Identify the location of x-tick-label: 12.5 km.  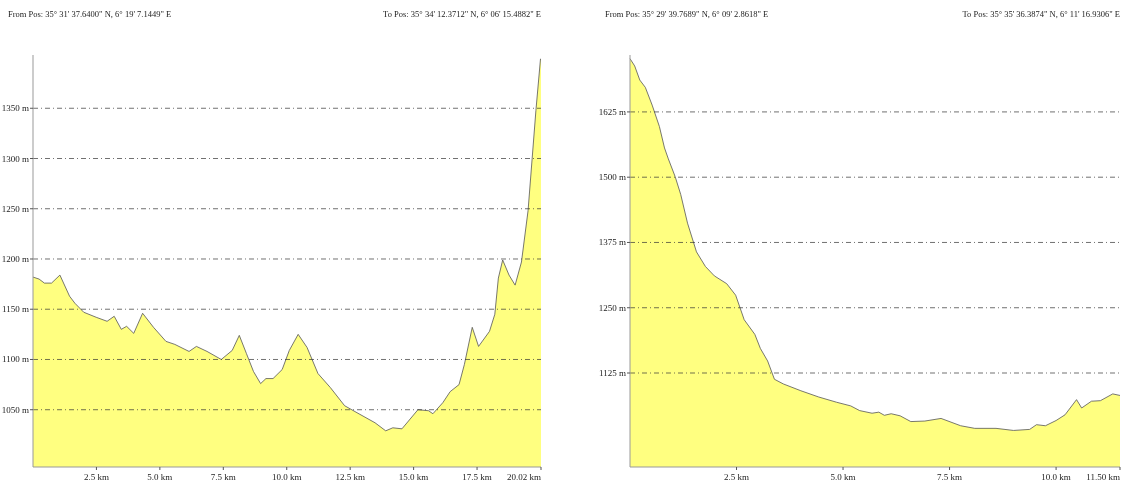
(350, 477).